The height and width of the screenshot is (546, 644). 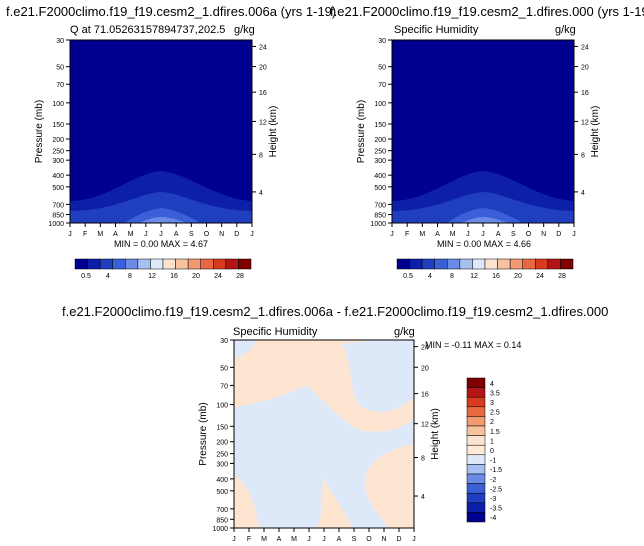 I want to click on y-tick-label: 1000, so click(x=56, y=224).